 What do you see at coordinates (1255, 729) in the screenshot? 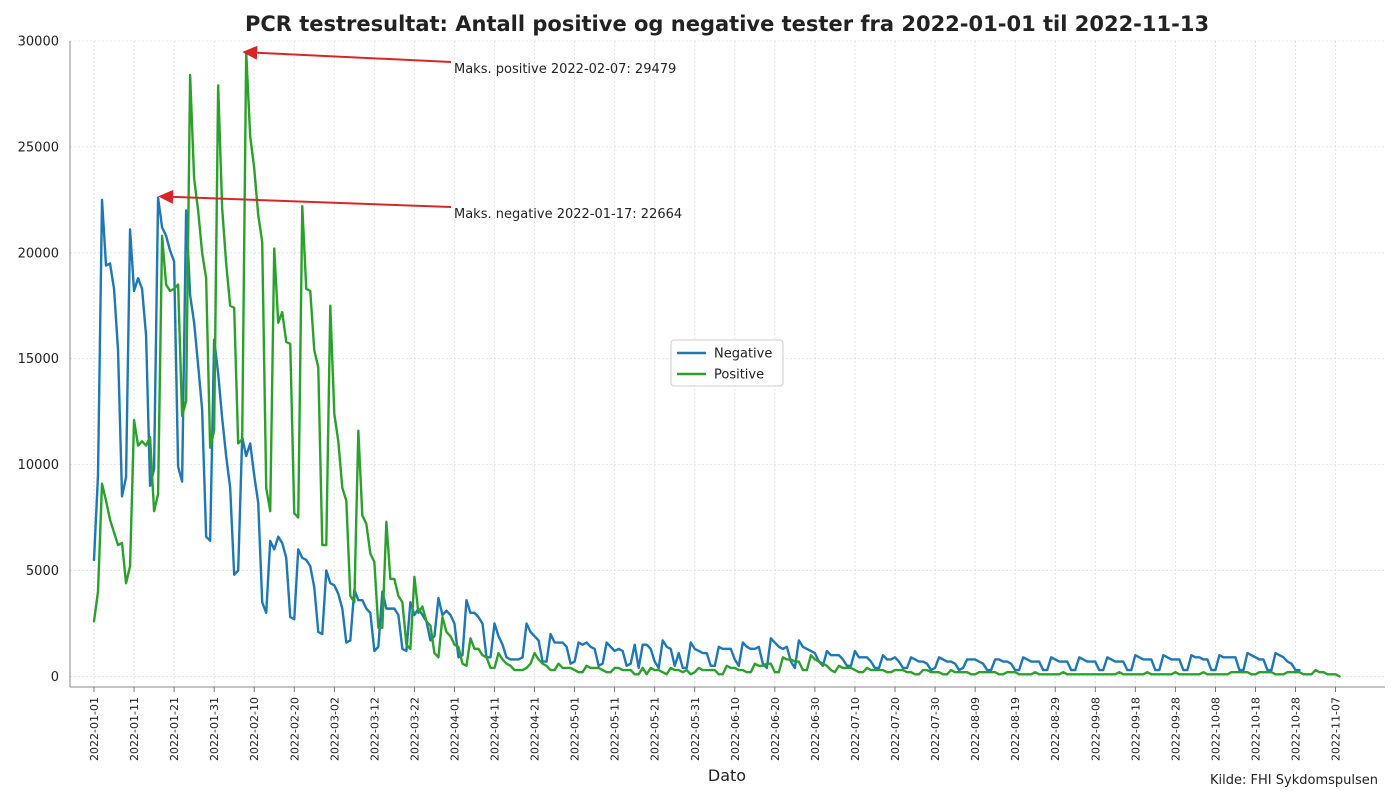
I see `x-tick-label: 2022-10-18` at bounding box center [1255, 729].